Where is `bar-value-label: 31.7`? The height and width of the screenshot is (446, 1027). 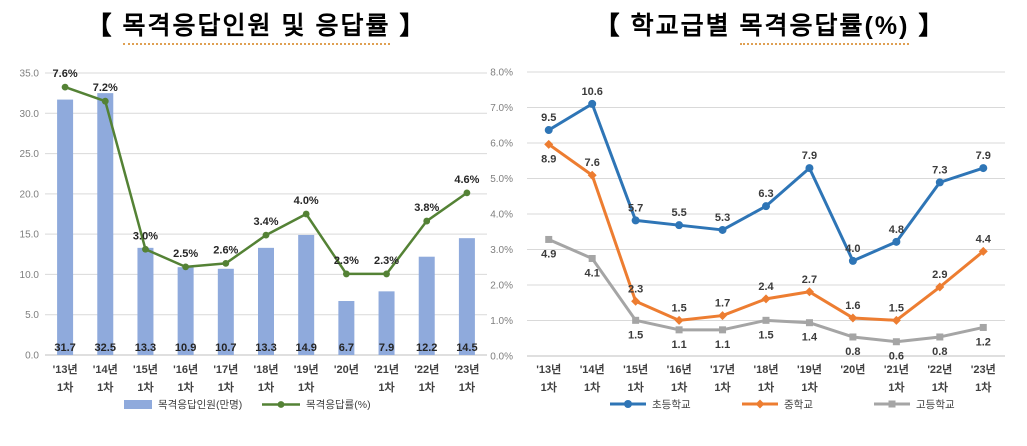
bar-value-label: 31.7 is located at coordinates (64, 348).